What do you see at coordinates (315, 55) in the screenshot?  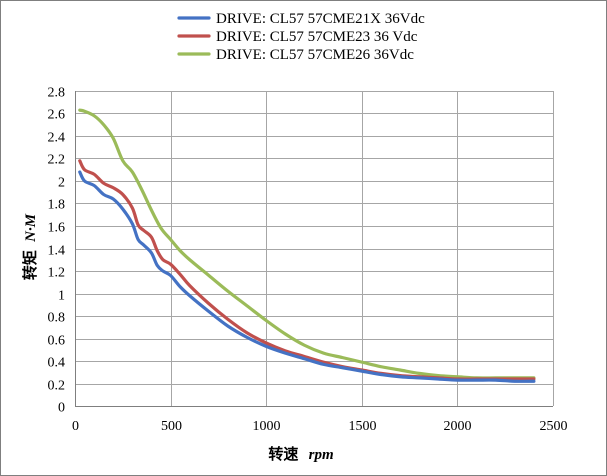 I see `legend-label: DRIVE: CL57 57CME26 36Vdc` at bounding box center [315, 55].